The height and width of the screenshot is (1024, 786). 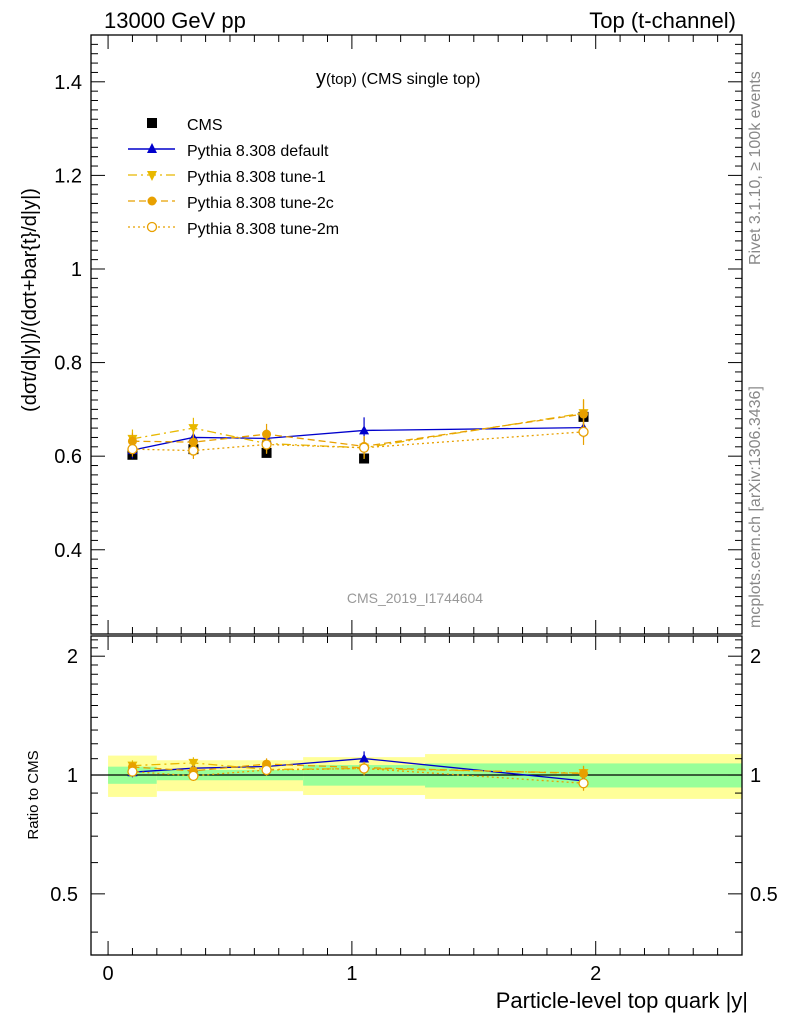 What do you see at coordinates (755, 657) in the screenshot?
I see `ratio-tick-label-right: 2` at bounding box center [755, 657].